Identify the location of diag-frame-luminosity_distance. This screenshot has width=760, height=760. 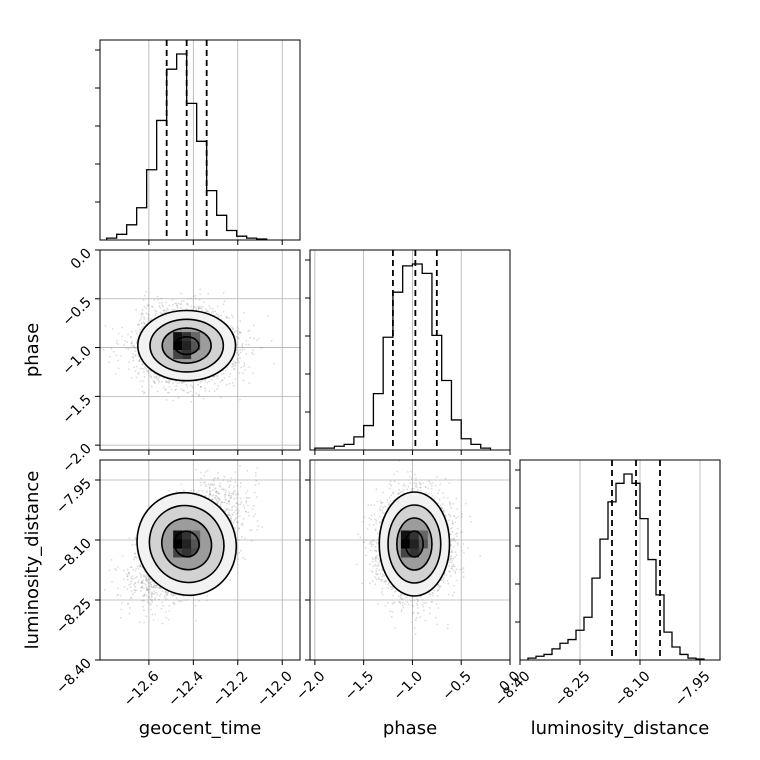
(620, 560).